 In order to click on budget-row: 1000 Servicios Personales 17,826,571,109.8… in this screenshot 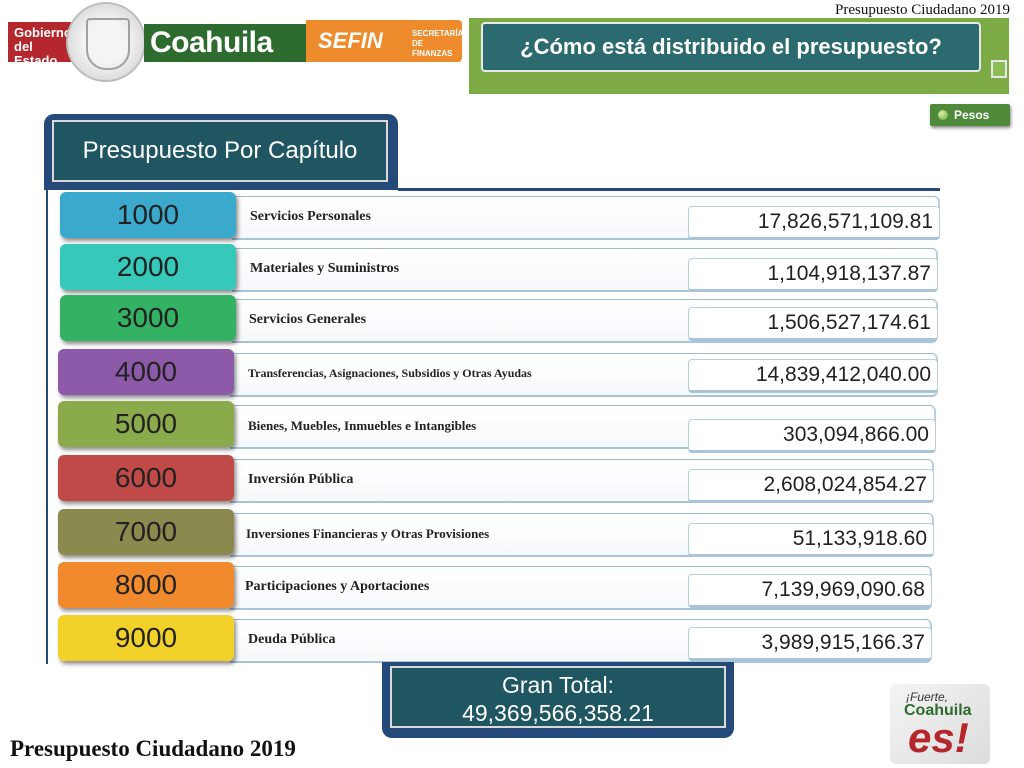, I will do `click(512, 217)`.